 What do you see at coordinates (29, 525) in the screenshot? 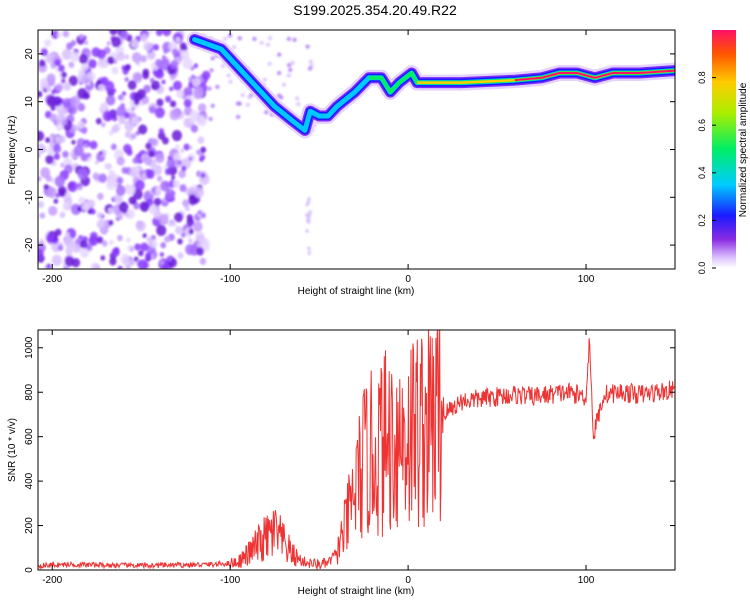
I see `snr-y-tick-label: 200` at bounding box center [29, 525].